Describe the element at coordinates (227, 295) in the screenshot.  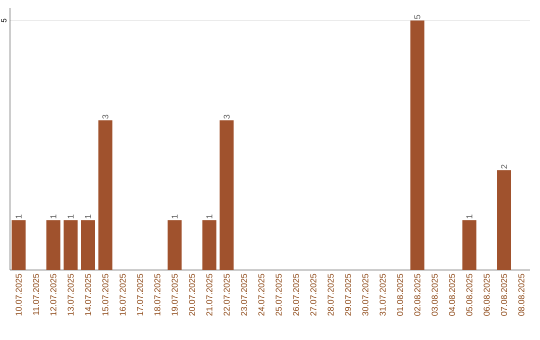
I see `x-tick-label: 22.07.2025` at that location.